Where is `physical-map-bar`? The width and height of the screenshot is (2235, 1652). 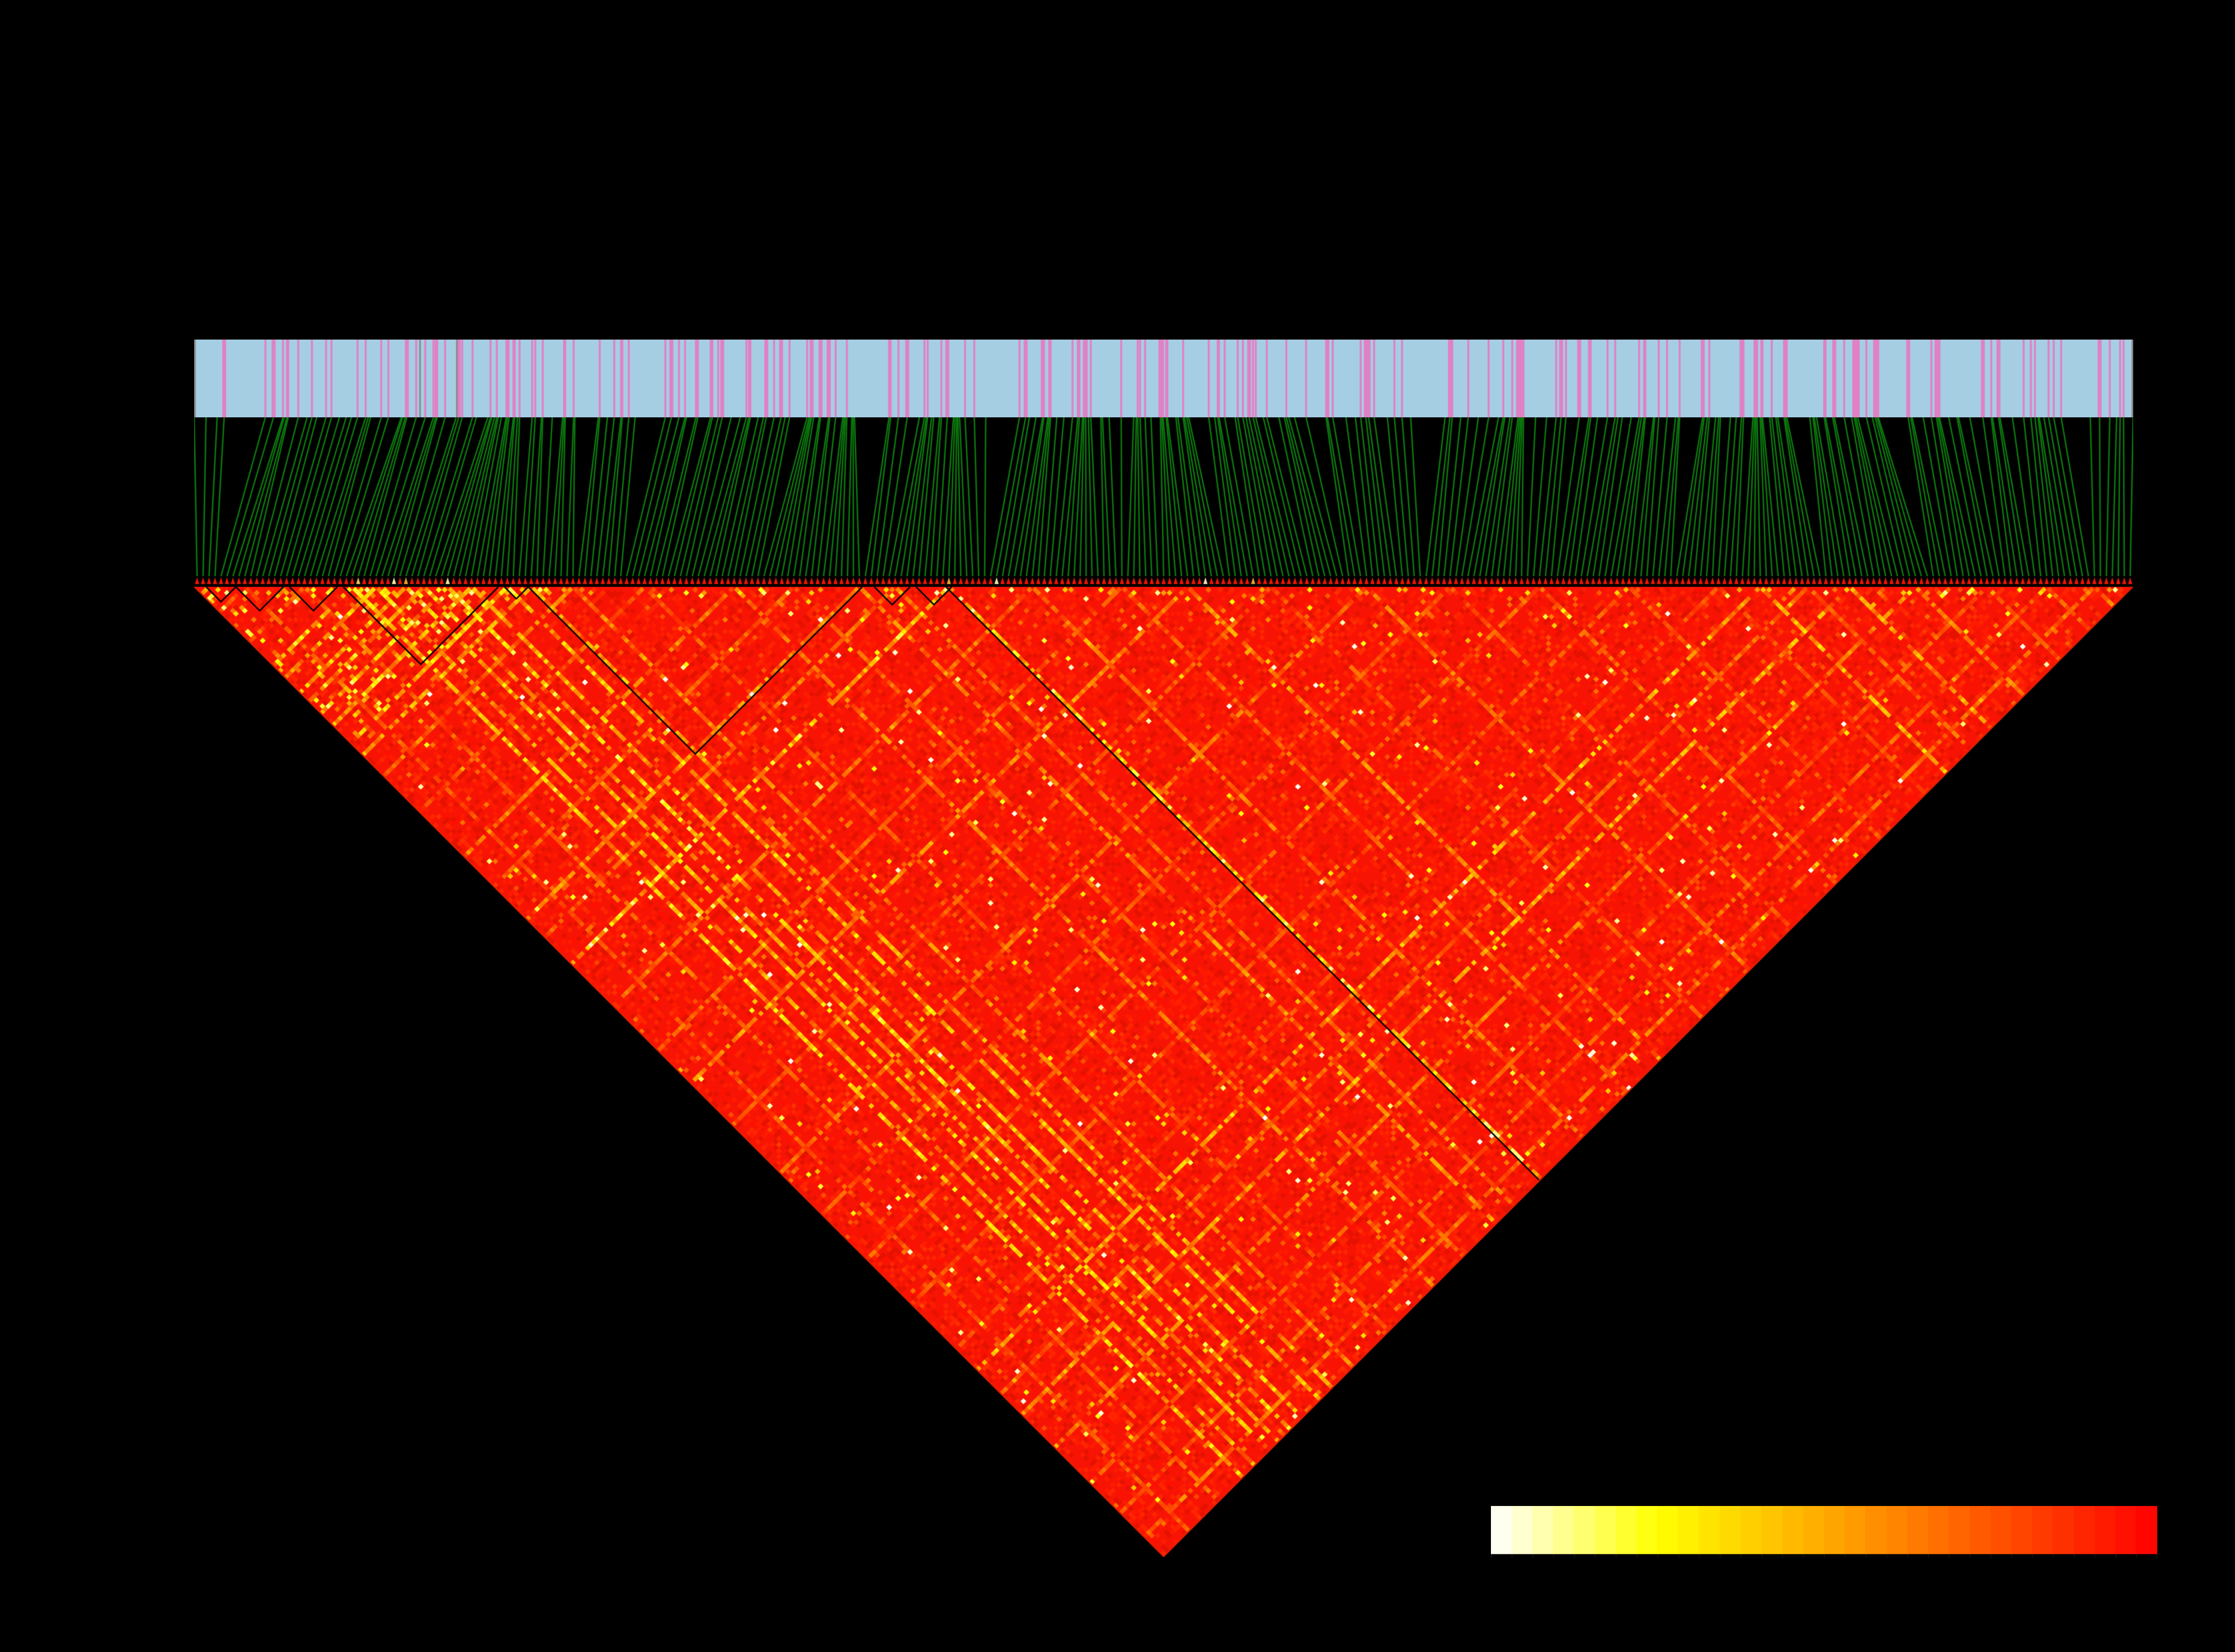
physical-map-bar is located at coordinates (1163, 379).